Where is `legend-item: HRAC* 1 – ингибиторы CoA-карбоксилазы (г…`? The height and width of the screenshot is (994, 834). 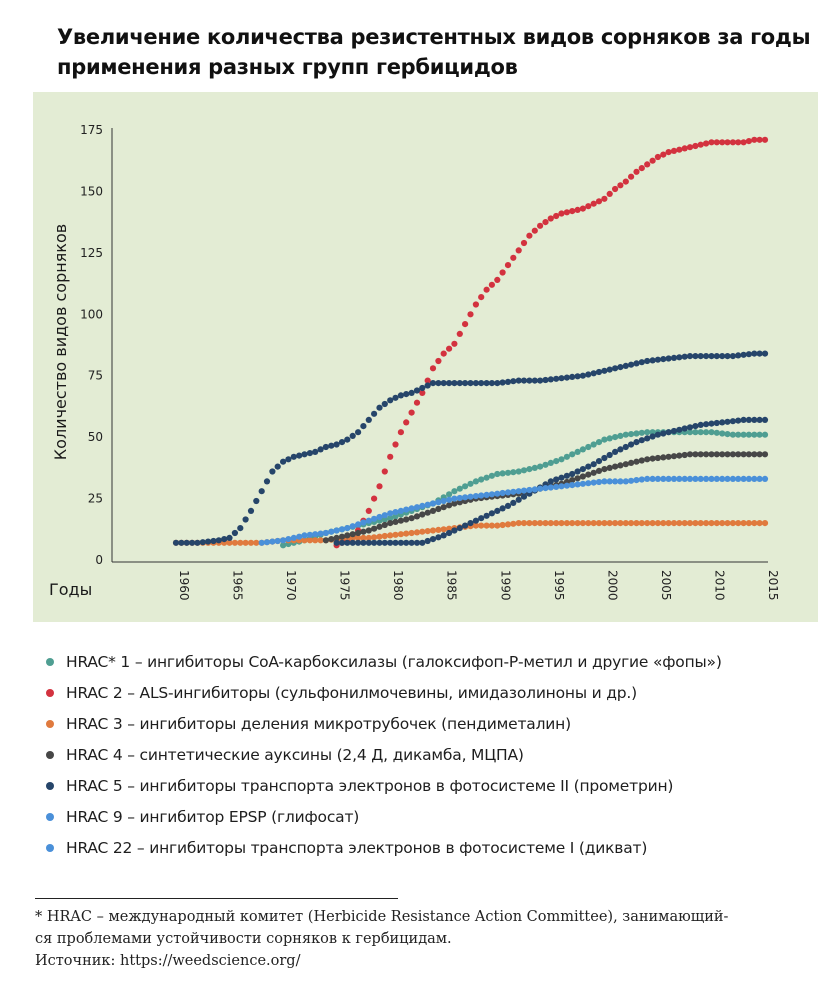 legend-item: HRAC* 1 – ингибиторы CoA-карбоксилазы (г… is located at coordinates (436, 661).